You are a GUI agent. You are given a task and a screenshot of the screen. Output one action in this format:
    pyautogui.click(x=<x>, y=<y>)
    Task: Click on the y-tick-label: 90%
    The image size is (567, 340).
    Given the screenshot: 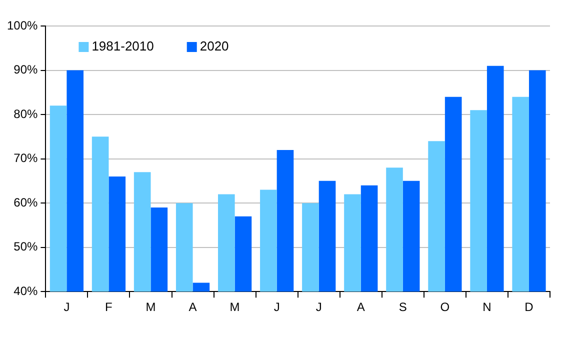 What is the action you would take?
    pyautogui.click(x=26, y=69)
    